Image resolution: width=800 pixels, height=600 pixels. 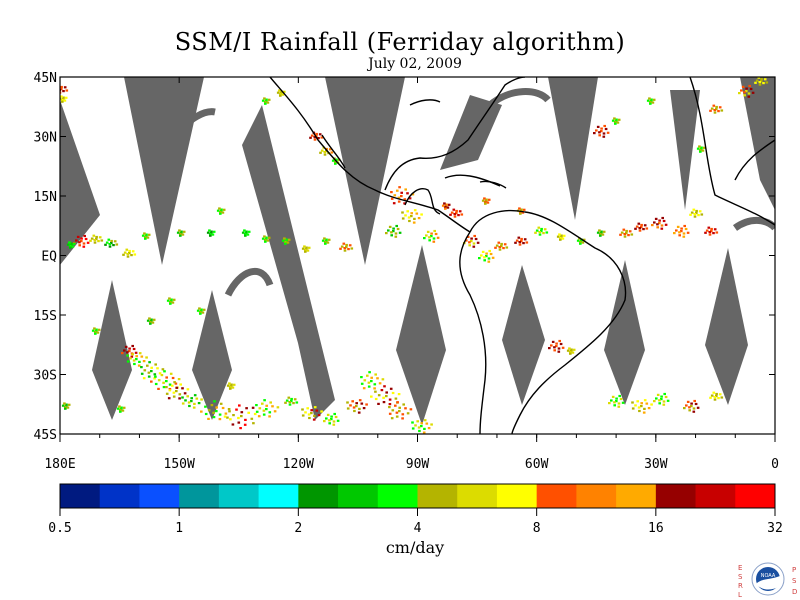 I want to click on lon-label: 120W, so click(x=298, y=464).